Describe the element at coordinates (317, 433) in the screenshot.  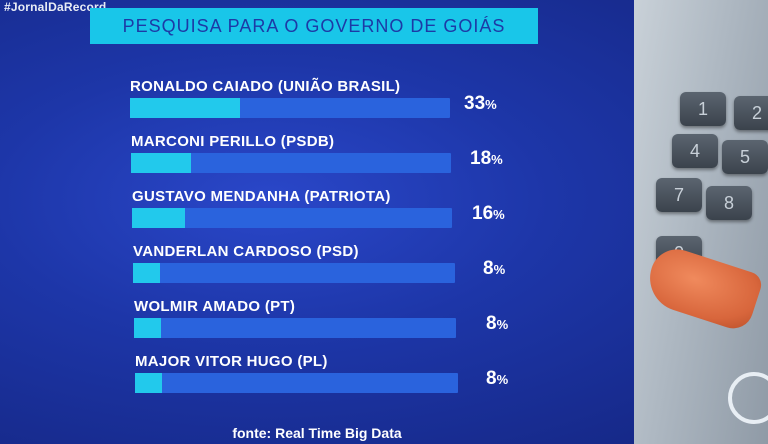
I see `source-caption: fonte: Real Time Big Data` at that location.